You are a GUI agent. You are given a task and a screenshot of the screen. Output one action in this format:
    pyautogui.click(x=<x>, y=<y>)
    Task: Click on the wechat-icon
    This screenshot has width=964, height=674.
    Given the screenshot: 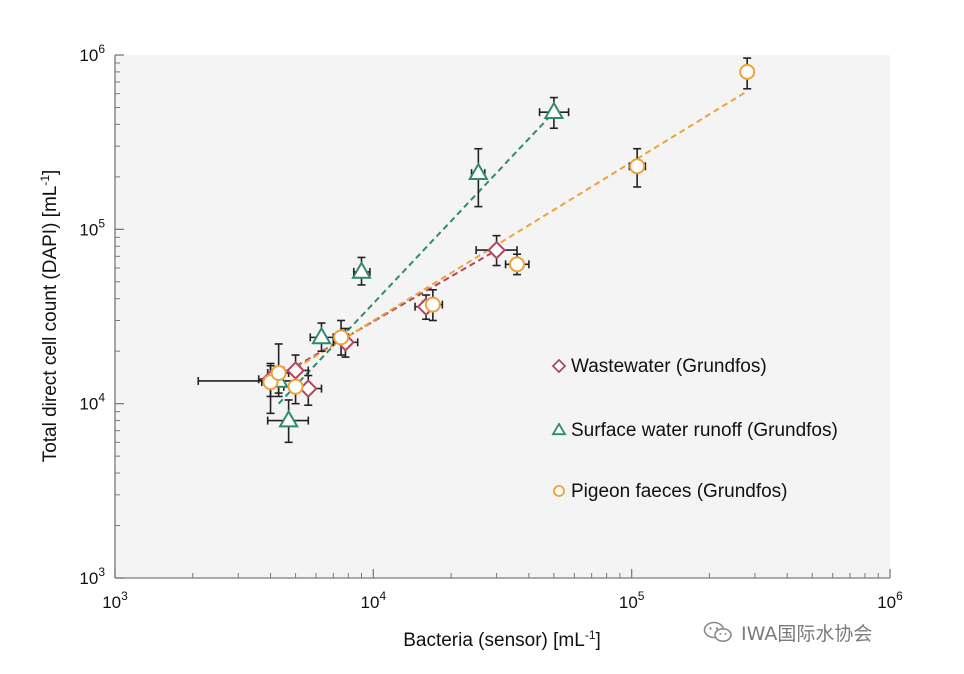 What is the action you would take?
    pyautogui.click(x=717, y=631)
    